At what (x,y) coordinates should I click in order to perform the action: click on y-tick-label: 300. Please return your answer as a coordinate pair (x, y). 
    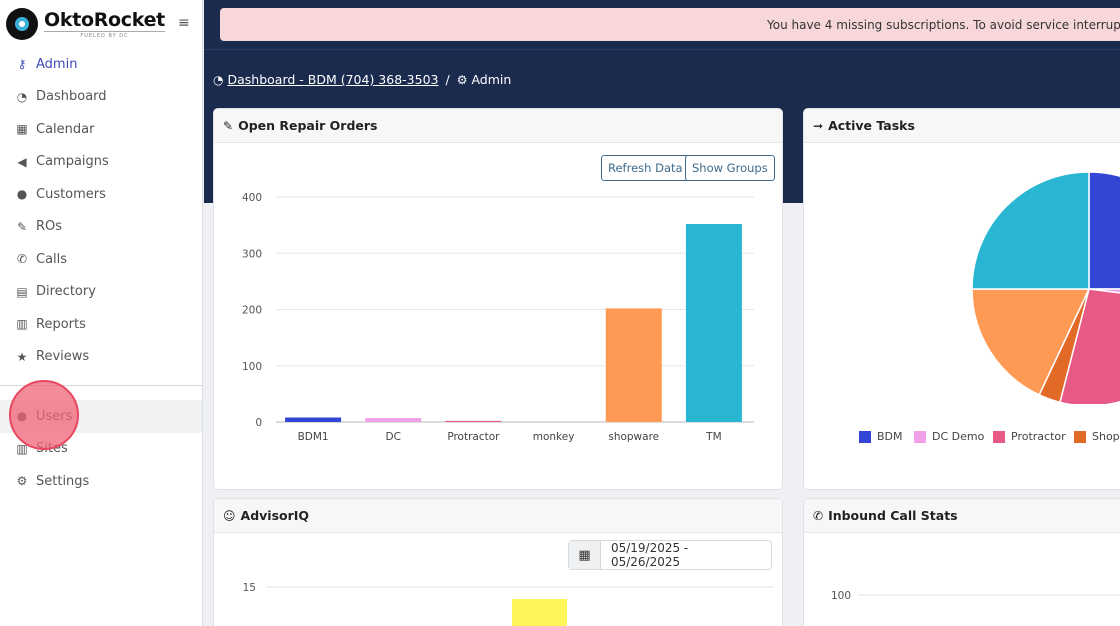
    Looking at the image, I should click on (252, 254).